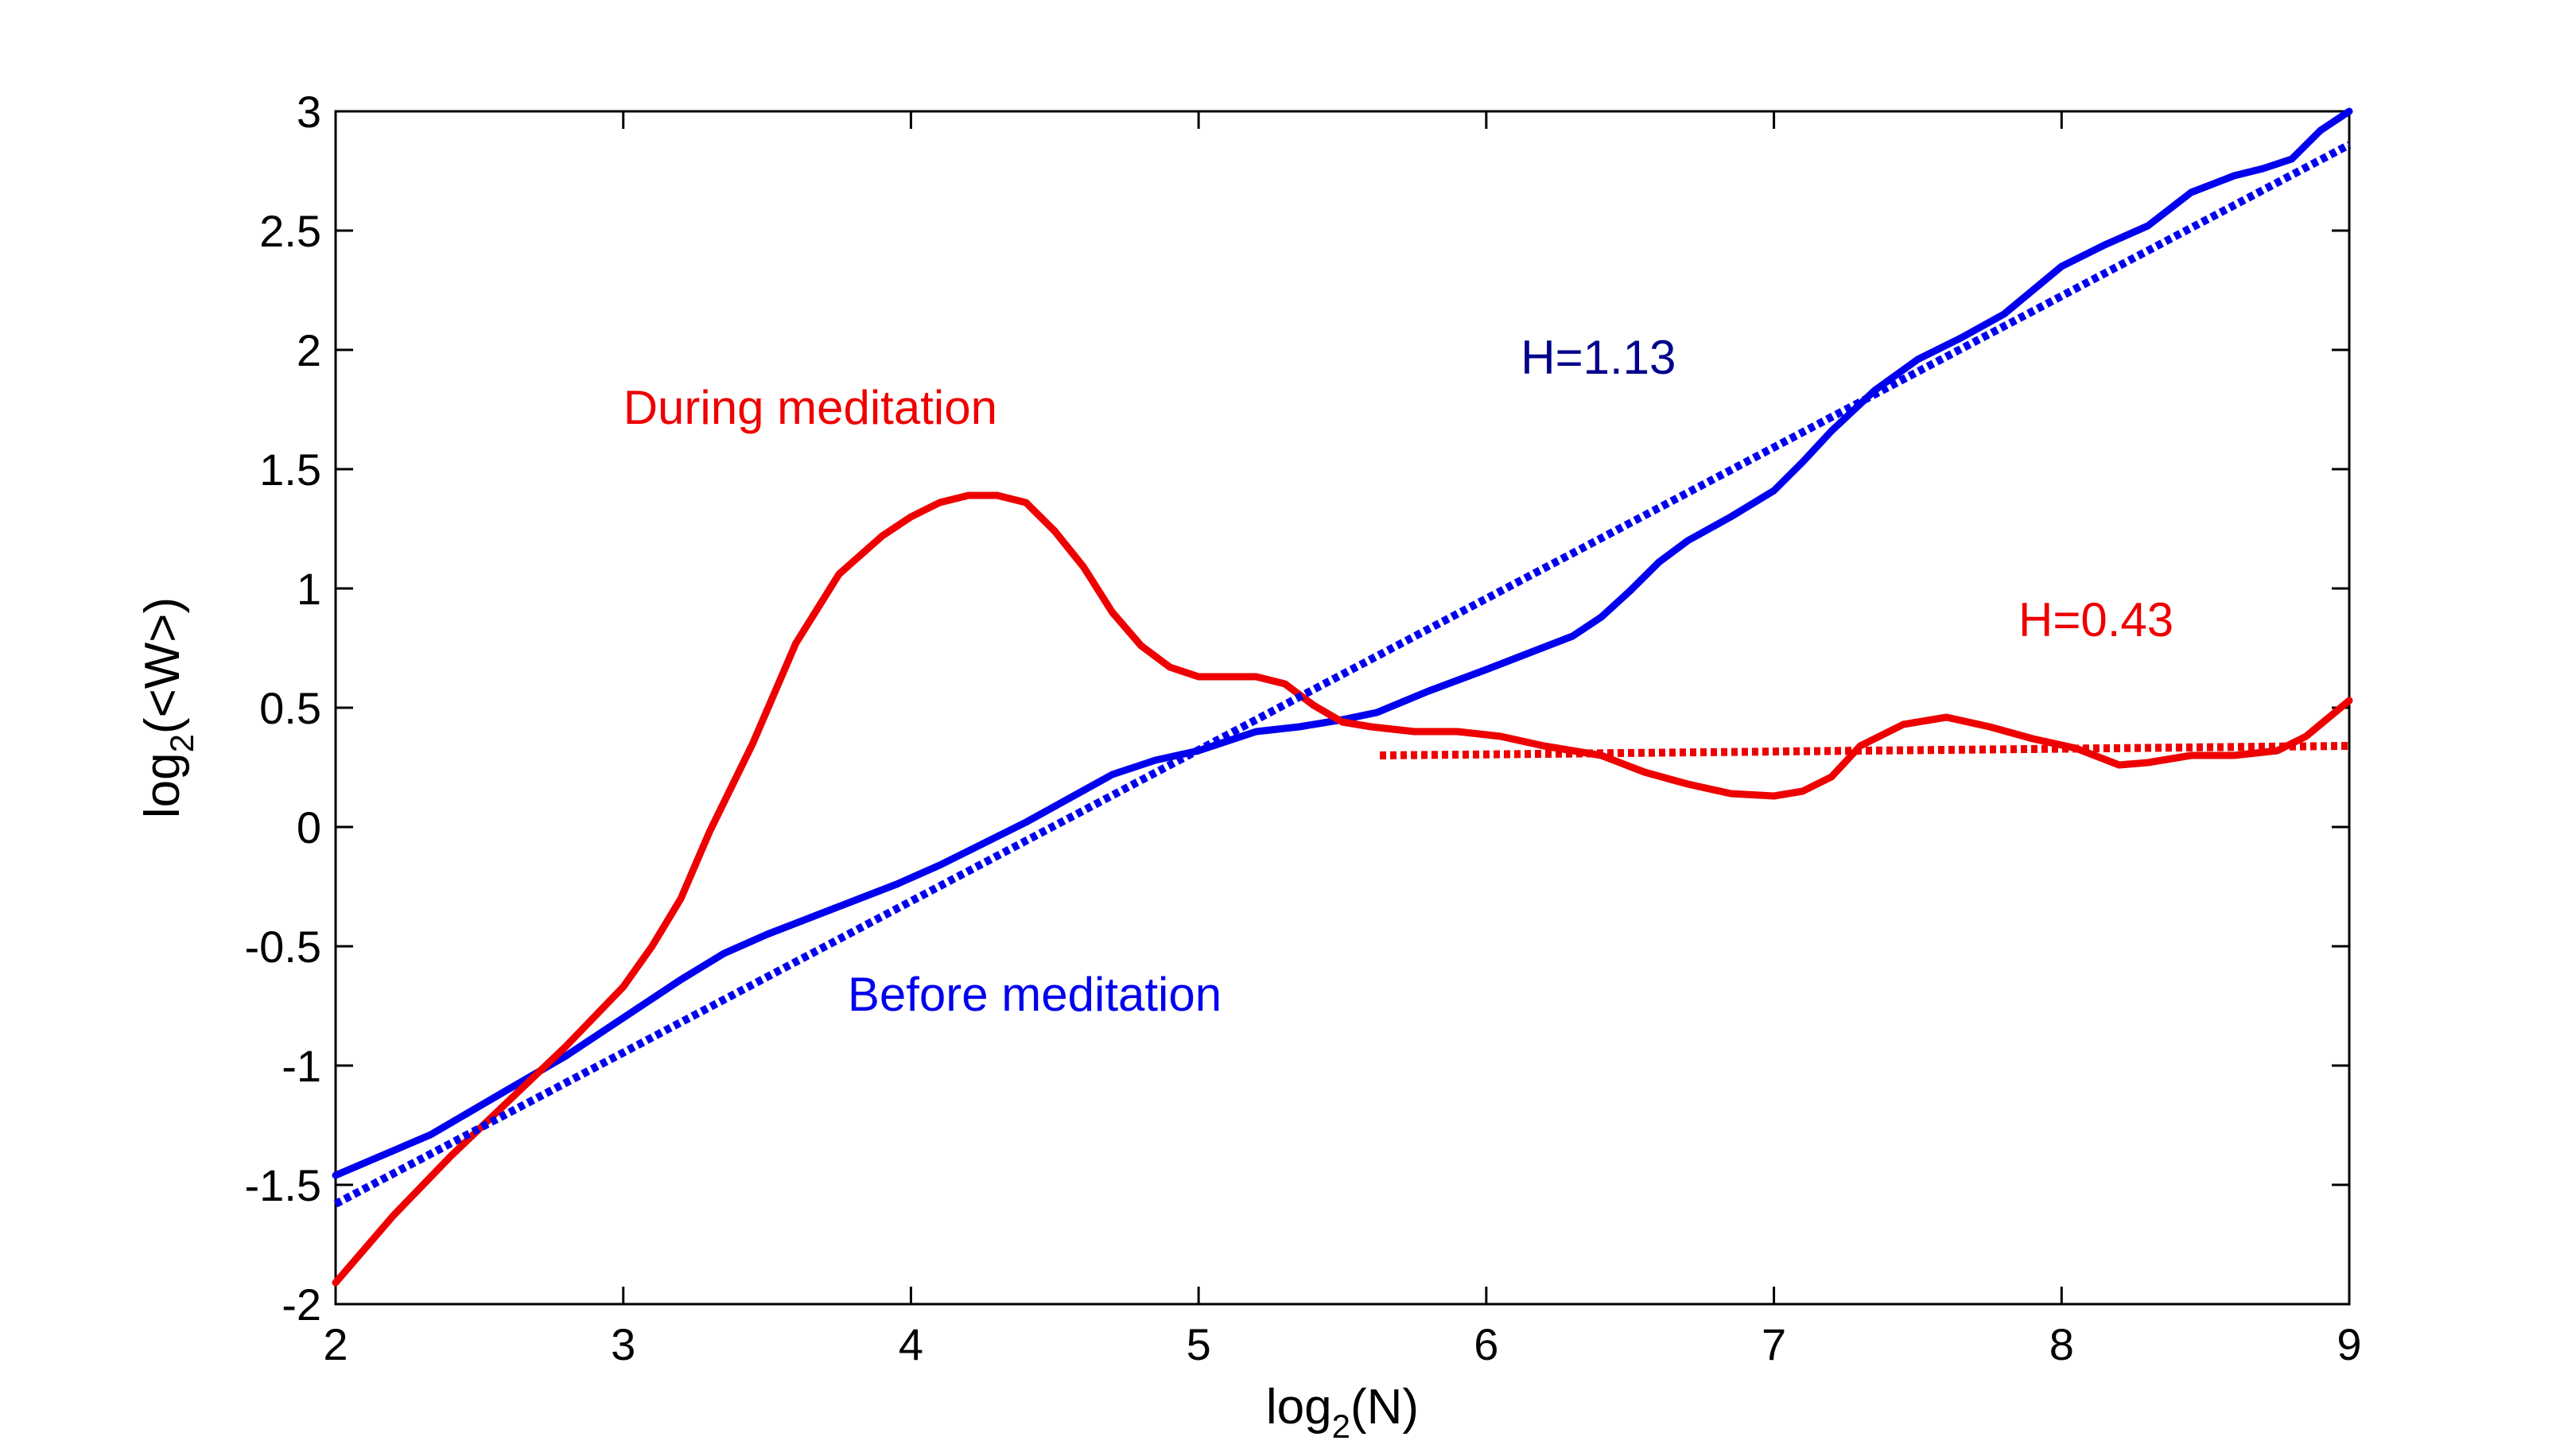  What do you see at coordinates (301, 1304) in the screenshot?
I see `y-tick-label: -2` at bounding box center [301, 1304].